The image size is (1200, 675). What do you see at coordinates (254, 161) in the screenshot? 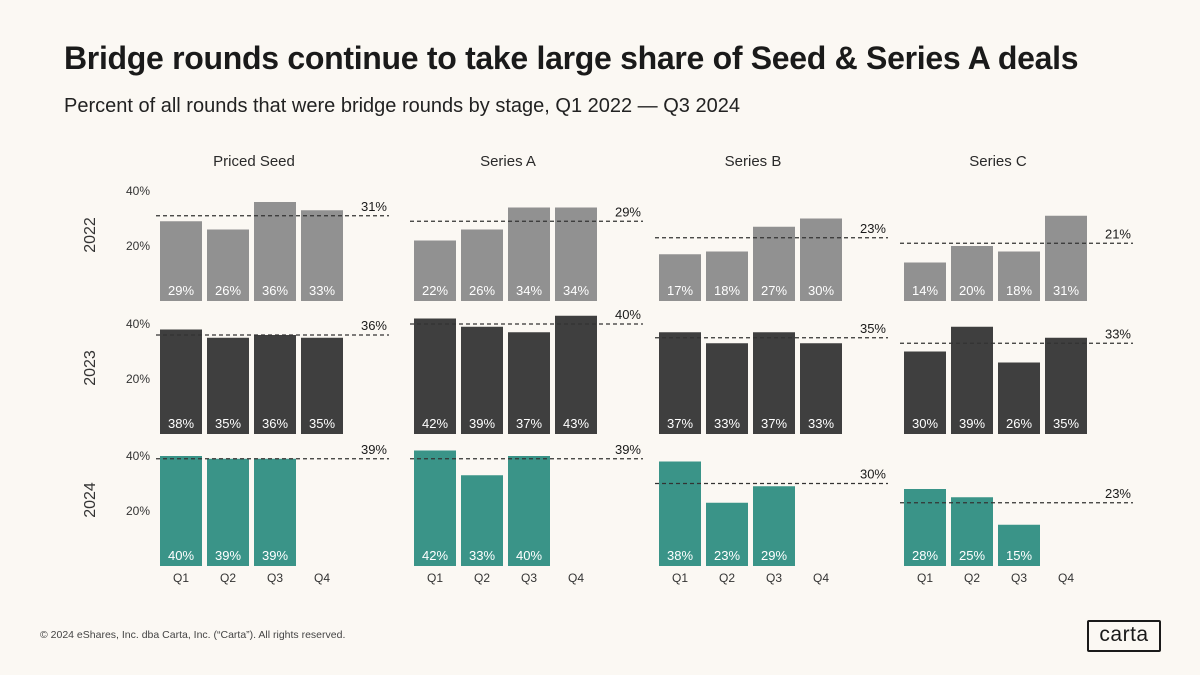
I see `column-header-priced-seed: Priced Seed` at bounding box center [254, 161].